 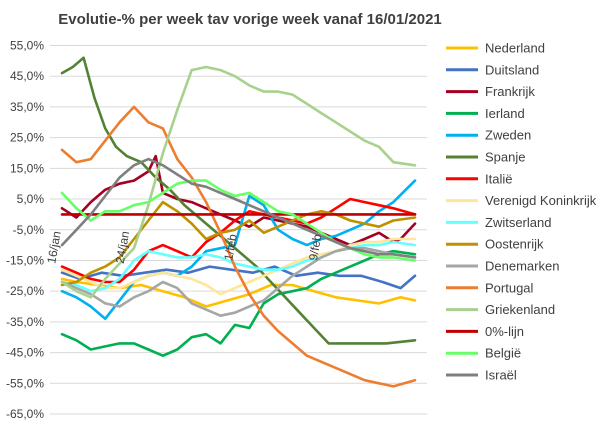 I want to click on legend-item: Griekenland, so click(x=500, y=309).